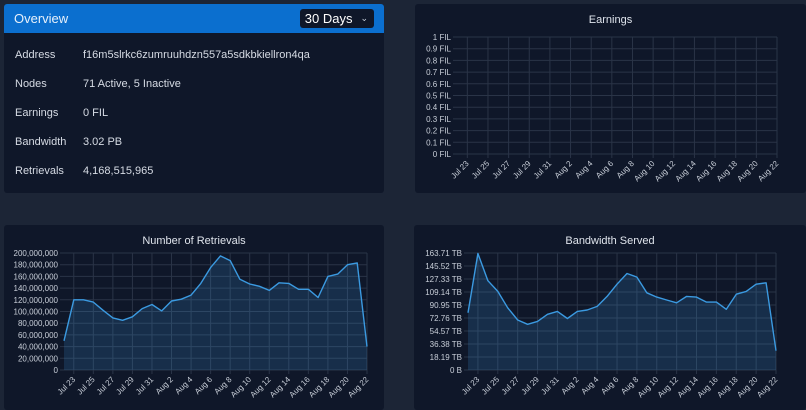 This screenshot has height=410, width=806. What do you see at coordinates (35, 54) in the screenshot?
I see `row-label: Address` at bounding box center [35, 54].